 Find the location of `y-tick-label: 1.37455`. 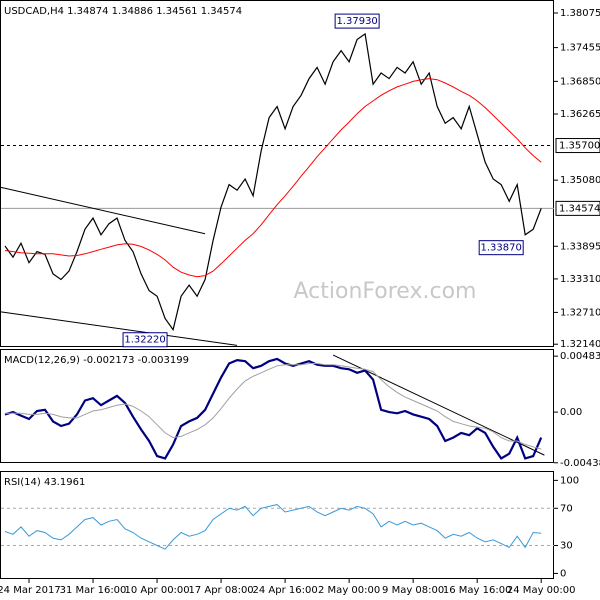

y-tick-label: 1.37455 is located at coordinates (580, 48).